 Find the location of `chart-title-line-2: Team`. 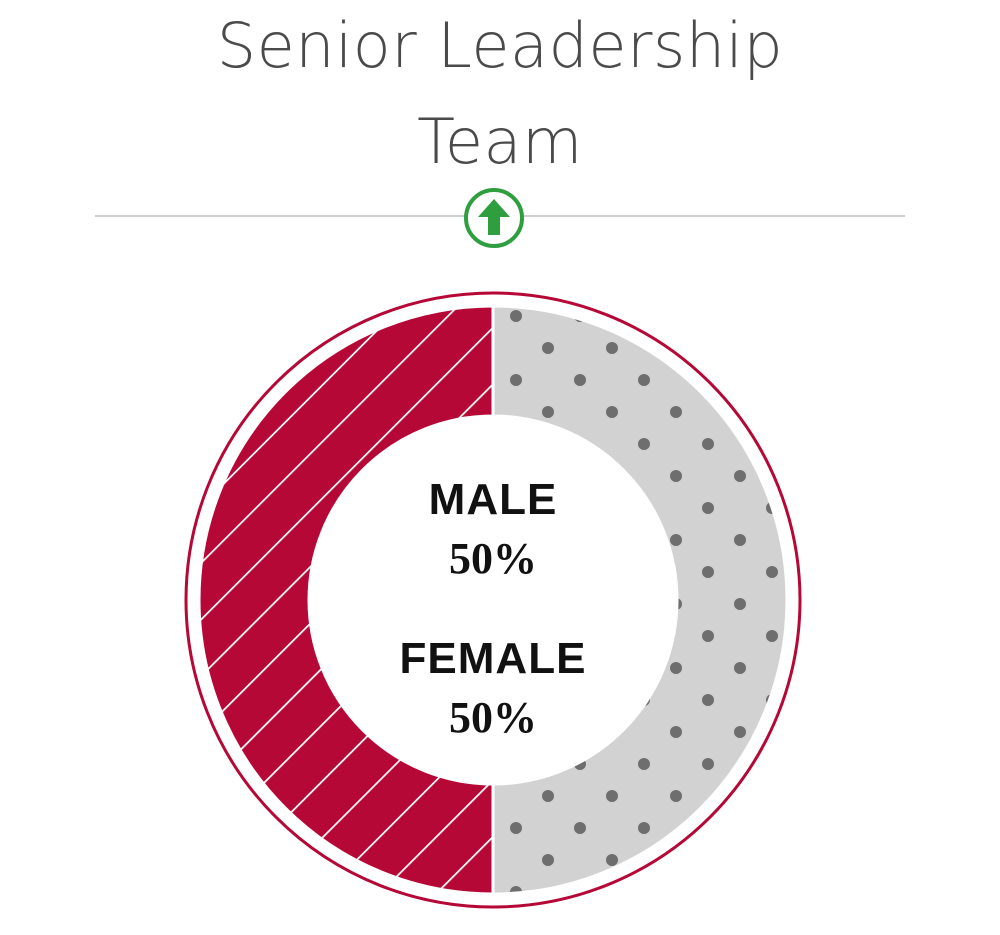

chart-title-line-2: Team is located at coordinates (500, 141).